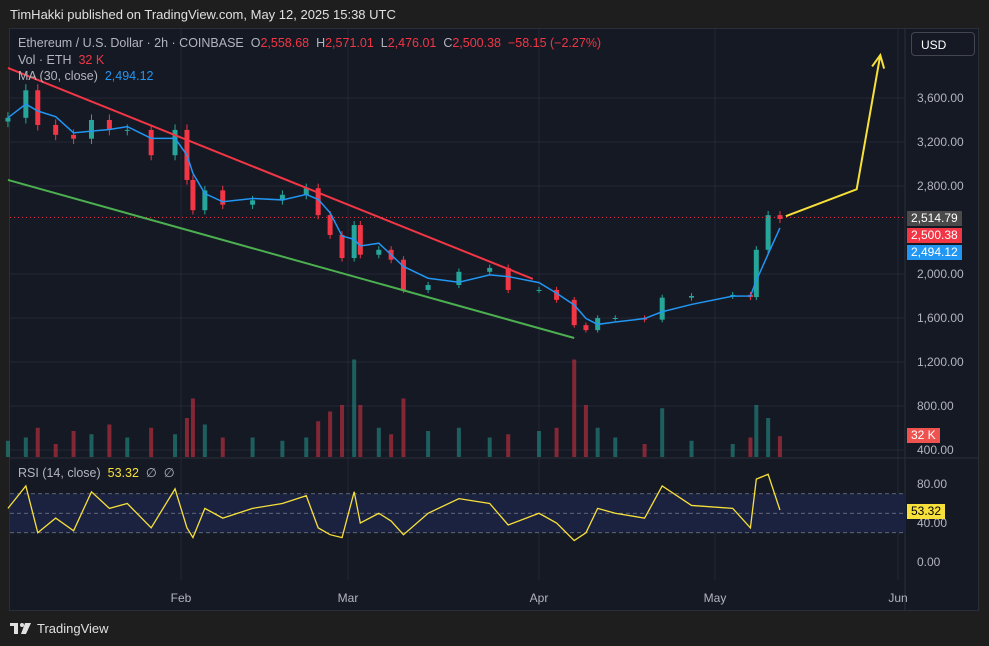 The height and width of the screenshot is (646, 989). What do you see at coordinates (940, 362) in the screenshot?
I see `price-axis-label: 1,200.00` at bounding box center [940, 362].